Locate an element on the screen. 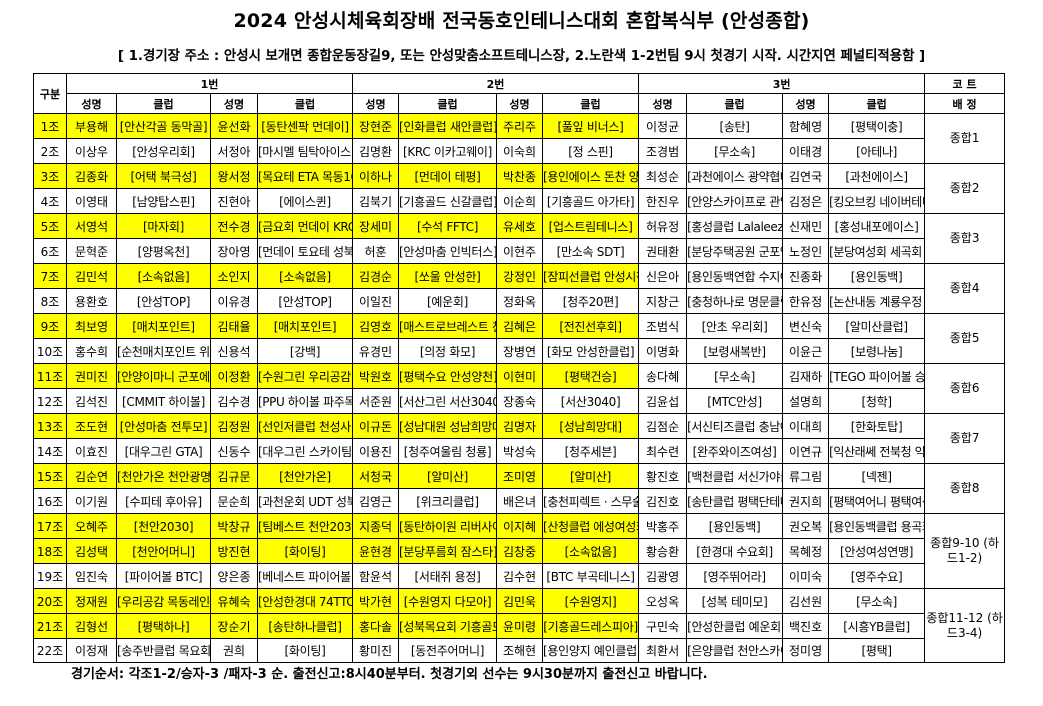 This screenshot has width=1043, height=706. player-club: [청학] is located at coordinates (877, 401).